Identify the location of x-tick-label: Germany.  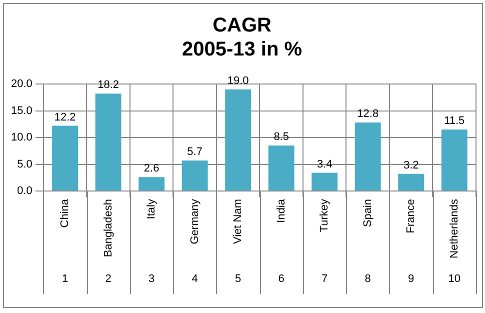
(194, 221).